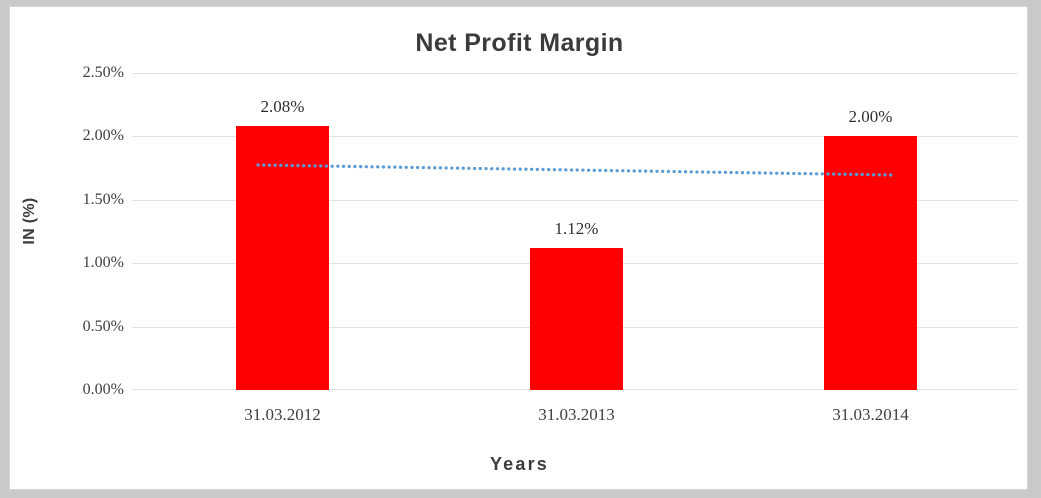 This screenshot has height=498, width=1041. Describe the element at coordinates (576, 319) in the screenshot. I see `bar-2013` at that location.